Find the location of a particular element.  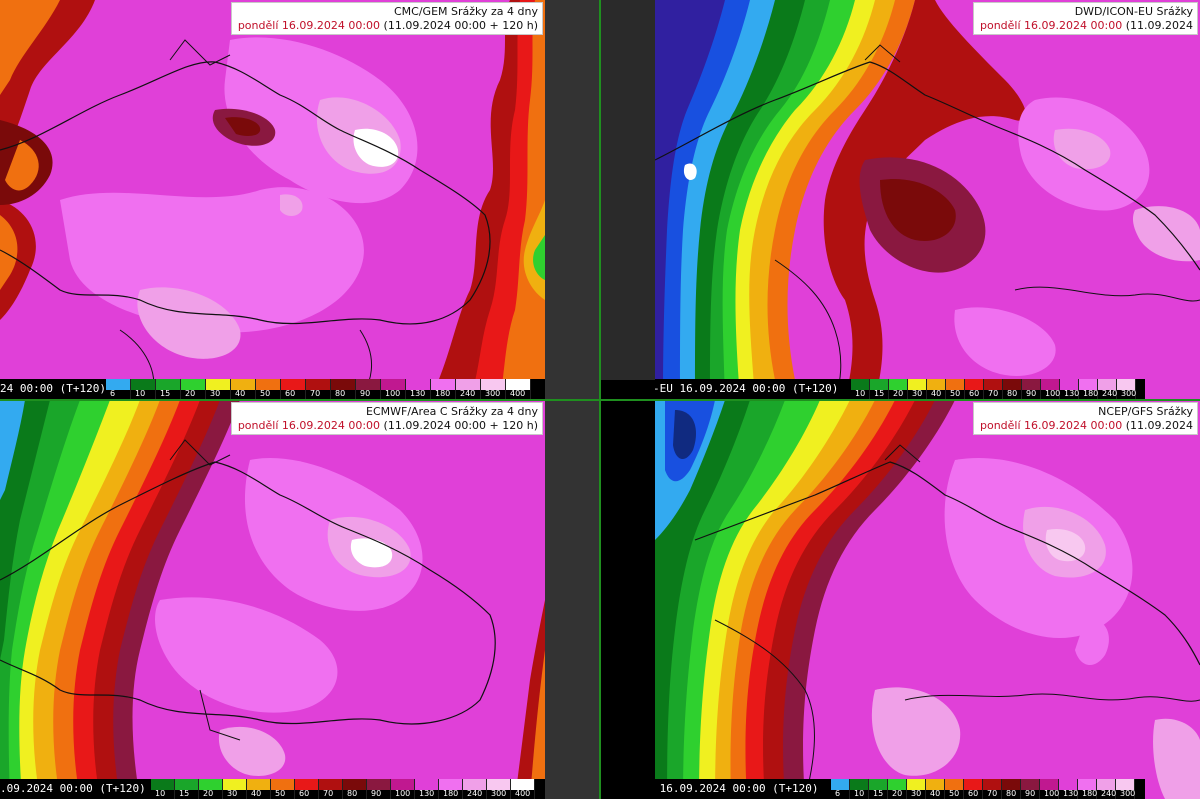

map-title-gfs: NCEP/GFS Srážky is located at coordinates (1145, 411).